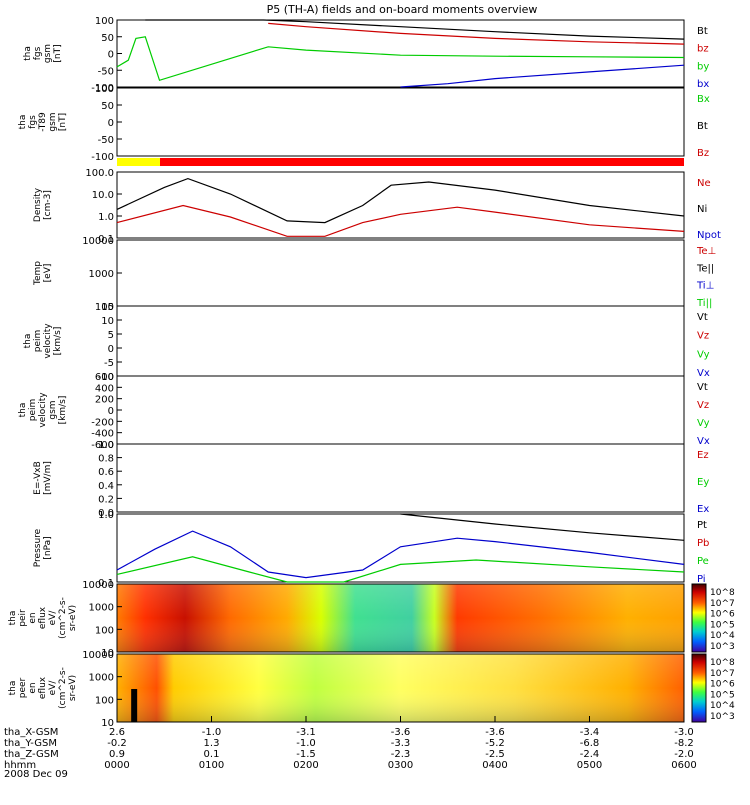  What do you see at coordinates (212, 754) in the screenshot?
I see `time-axis-value: 0.1` at bounding box center [212, 754].